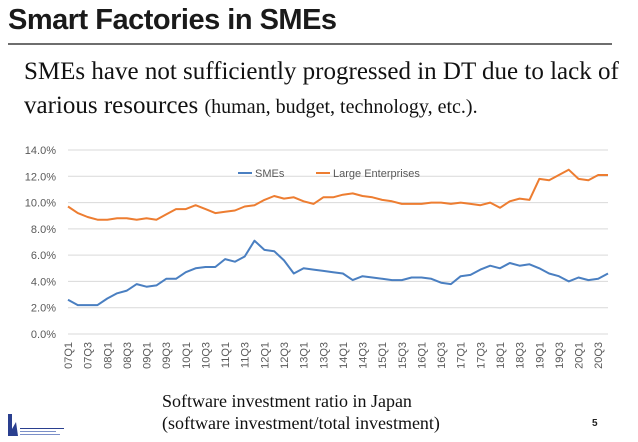  Describe the element at coordinates (43, 335) in the screenshot. I see `y-tick-label: 0.0%` at that location.